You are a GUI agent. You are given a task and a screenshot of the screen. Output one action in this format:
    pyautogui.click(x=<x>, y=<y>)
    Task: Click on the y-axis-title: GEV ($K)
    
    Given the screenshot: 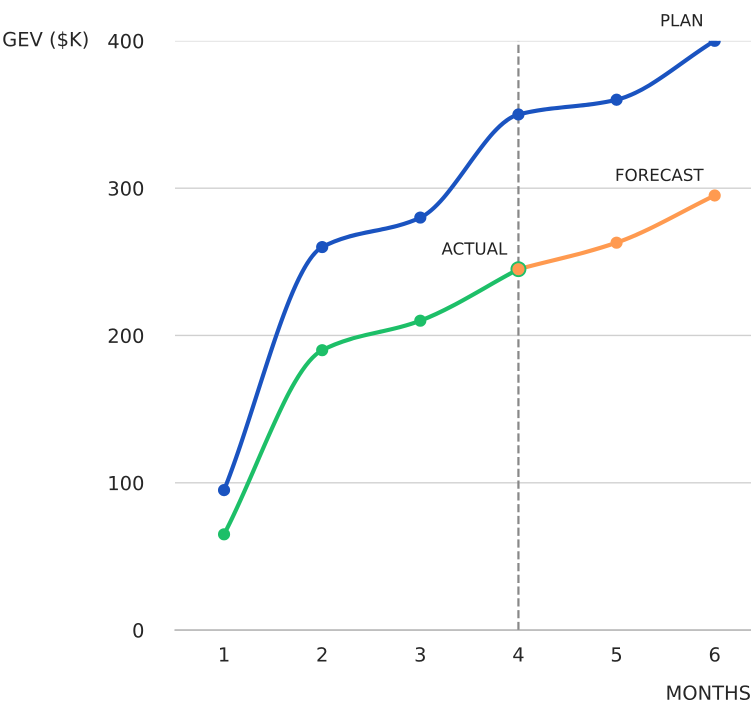 What is the action you would take?
    pyautogui.click(x=45, y=40)
    